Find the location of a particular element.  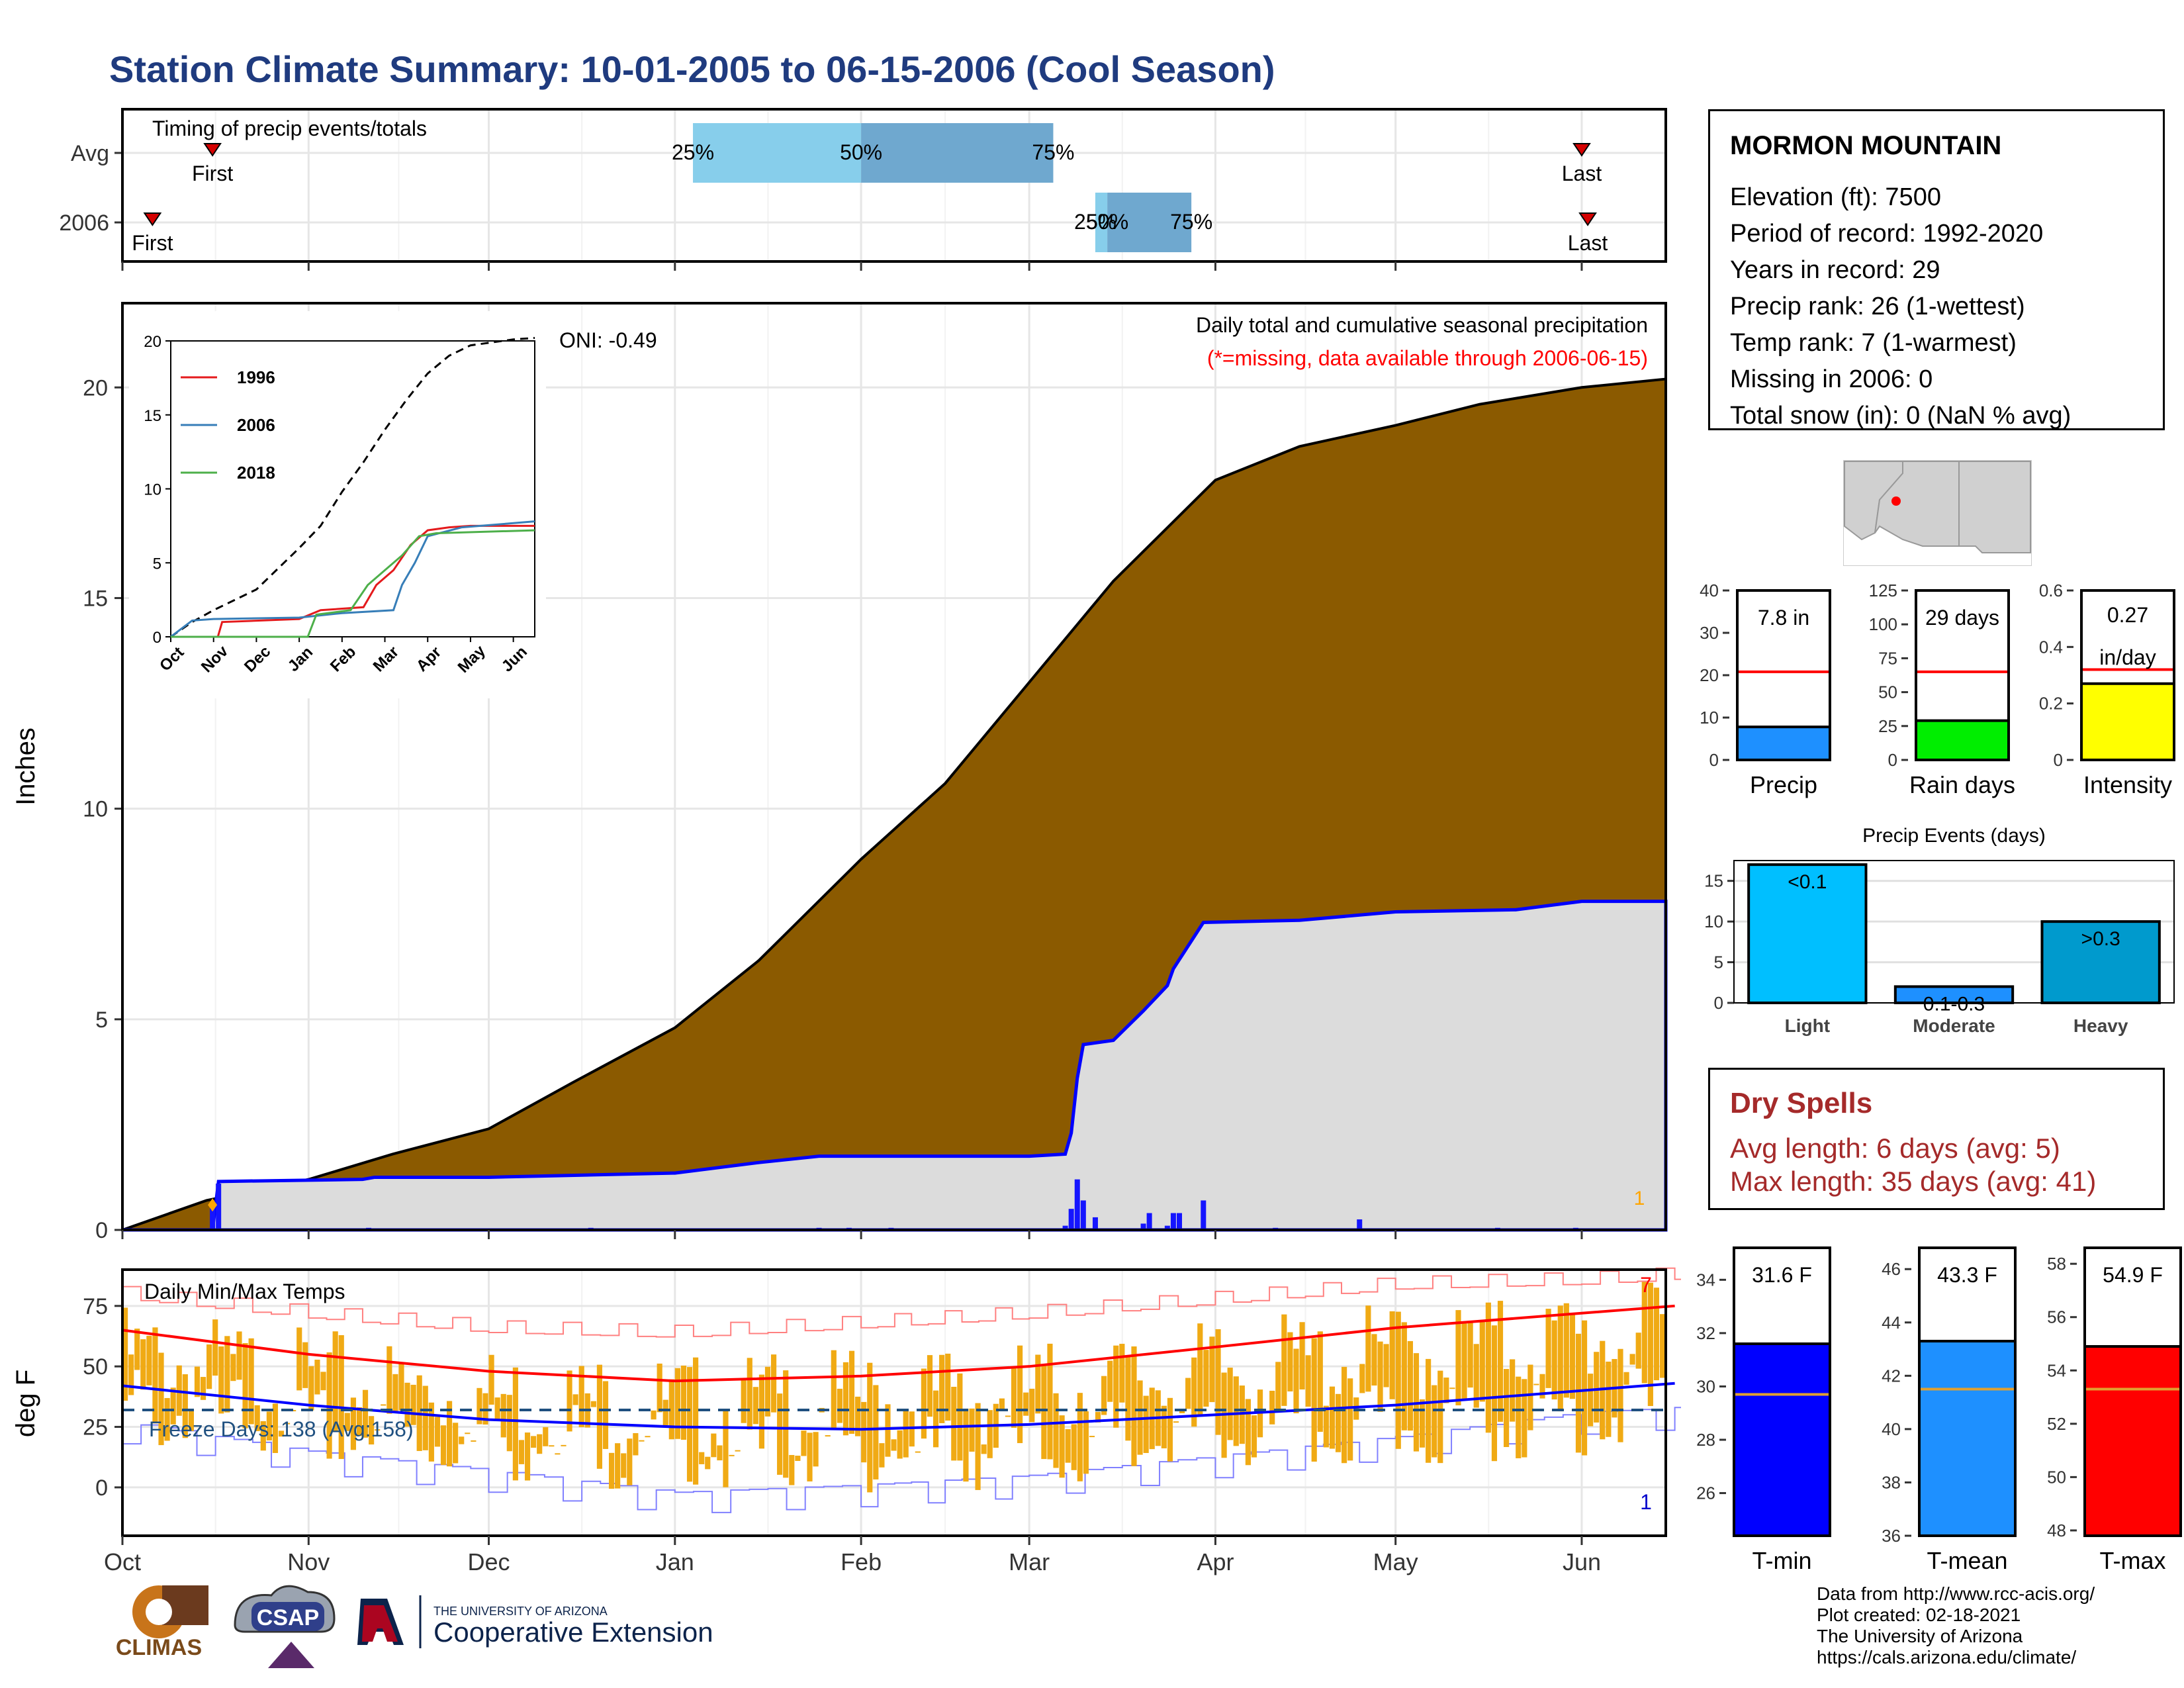

gauge-y-tick-label: 28 is located at coordinates (1706, 1440).